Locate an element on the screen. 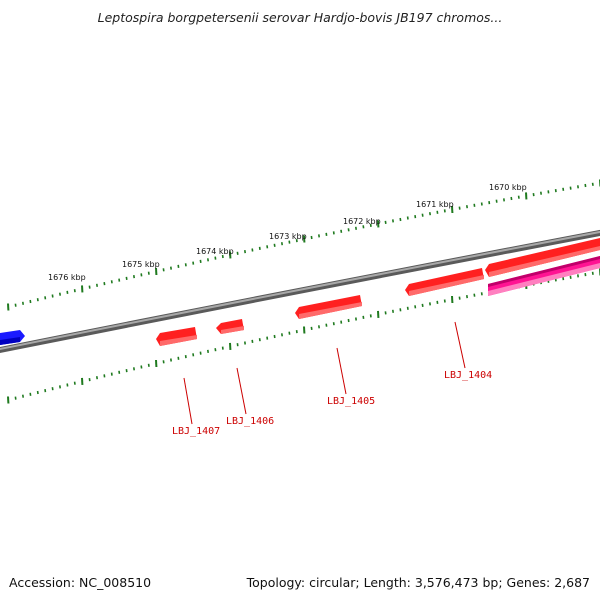  gene-labels: LBJ_1407 LBJ_1406 LBJ_1405 LBJ_1404 is located at coordinates (332, 403).